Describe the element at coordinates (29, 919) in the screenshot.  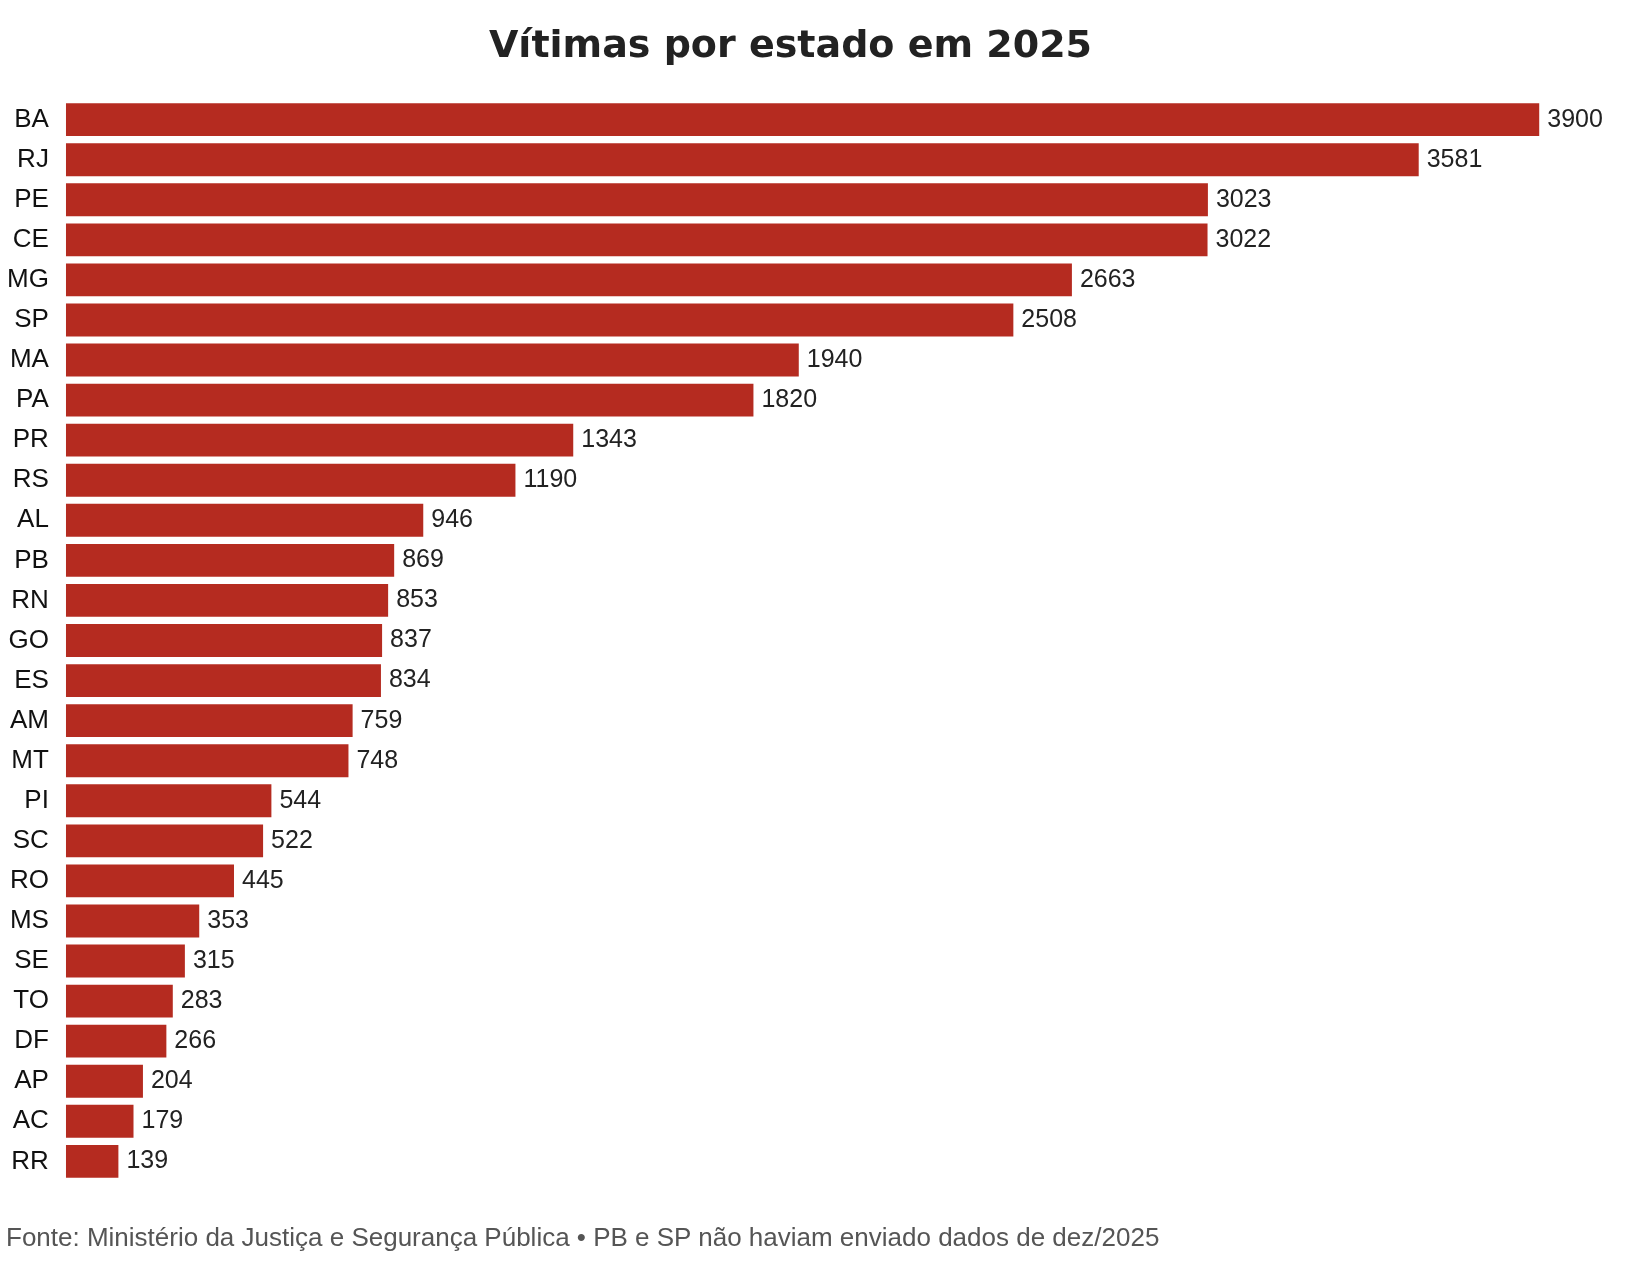
I see `y-tick-label: MS` at that location.